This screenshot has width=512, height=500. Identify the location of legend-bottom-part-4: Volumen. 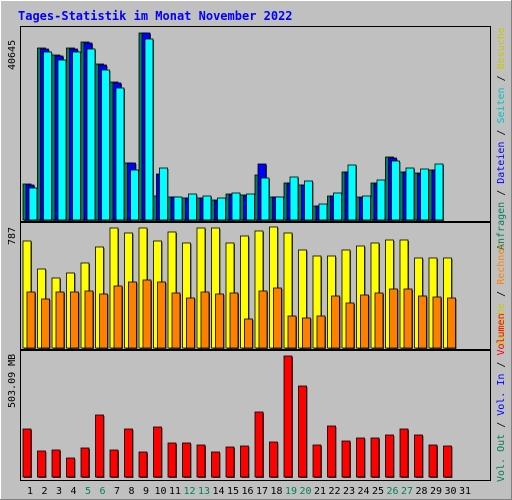
(501, 334).